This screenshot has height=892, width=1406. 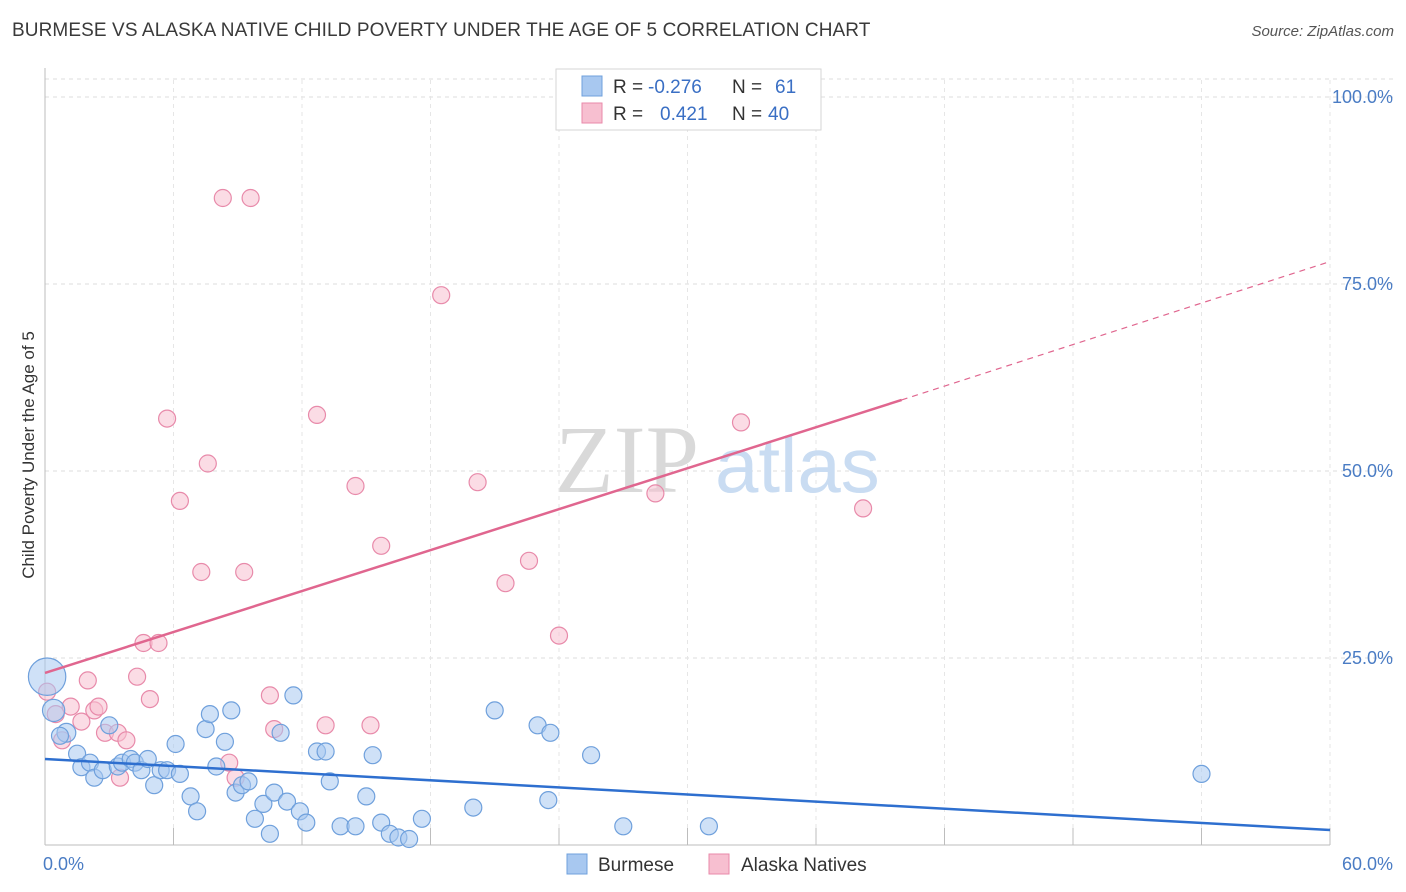 What do you see at coordinates (1367, 284) in the screenshot?
I see `y-tick-label: 75.0%` at bounding box center [1367, 284].